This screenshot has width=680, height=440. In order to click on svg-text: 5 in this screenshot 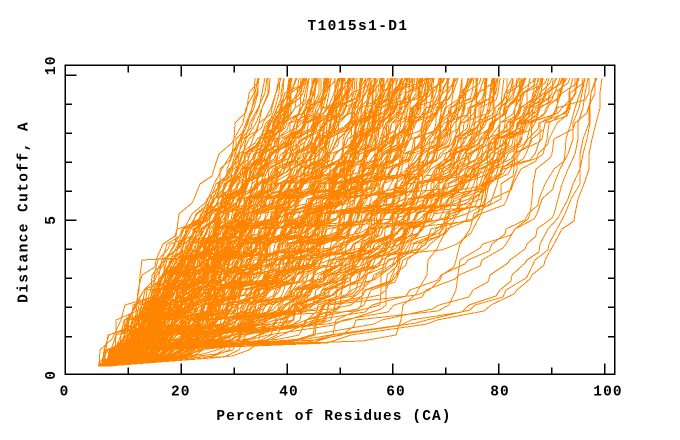, I will do `click(52, 220)`.